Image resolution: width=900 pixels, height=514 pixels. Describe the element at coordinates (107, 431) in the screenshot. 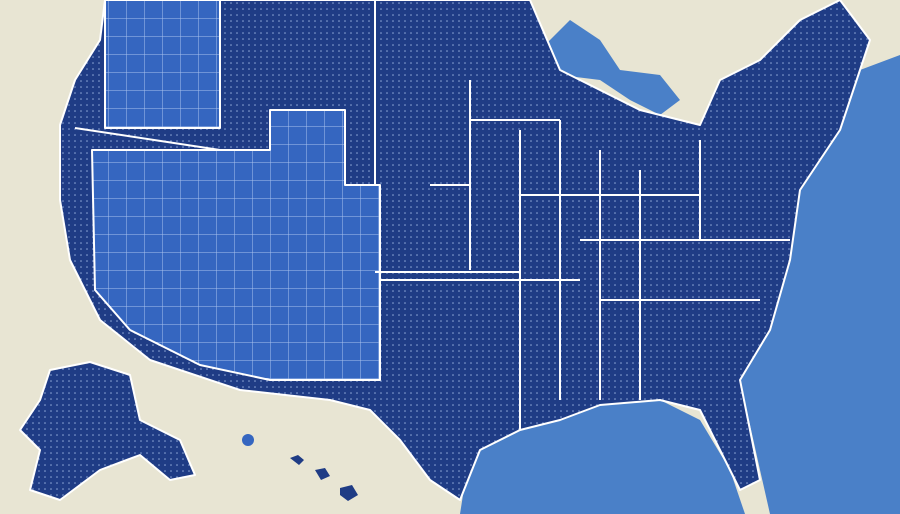

I see `alaska` at that location.